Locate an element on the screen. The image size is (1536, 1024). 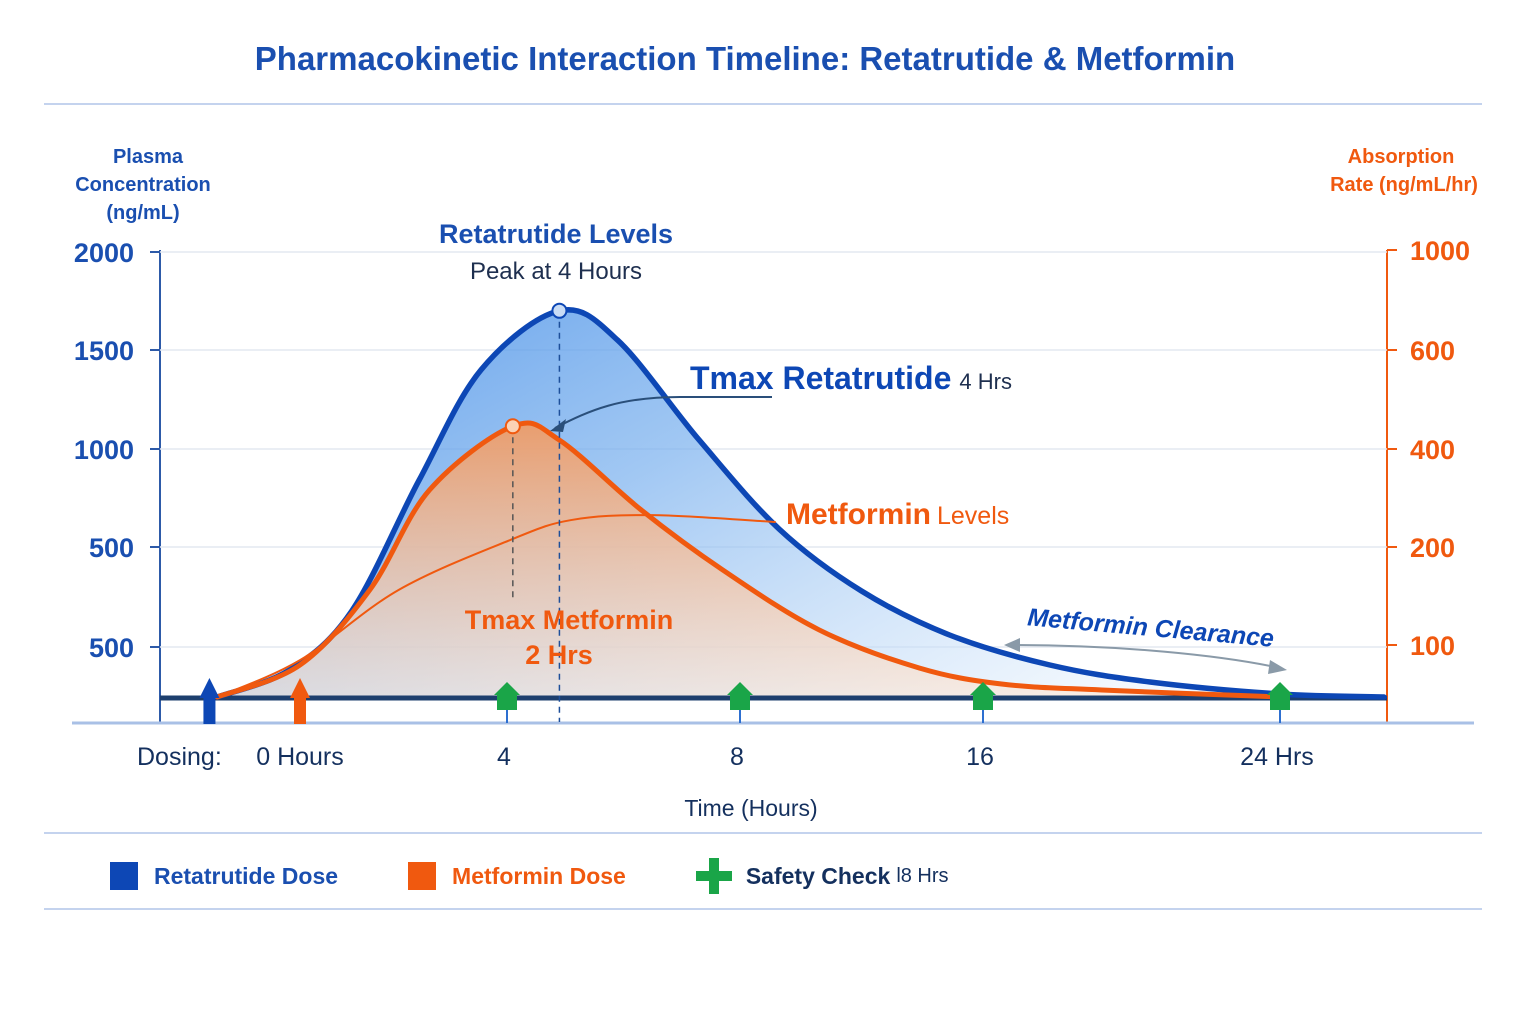
x-tick-label: 0 Hours is located at coordinates (300, 757).